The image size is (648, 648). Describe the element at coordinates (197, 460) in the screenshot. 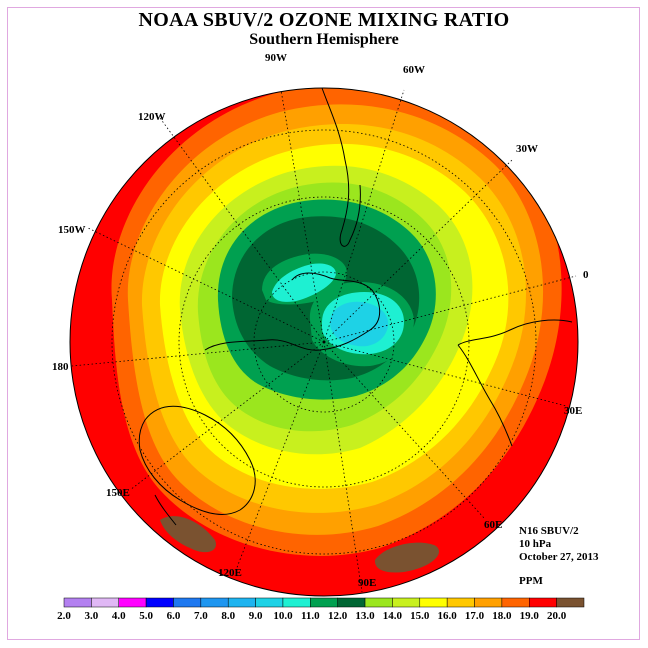

I see `coastline-australia` at that location.